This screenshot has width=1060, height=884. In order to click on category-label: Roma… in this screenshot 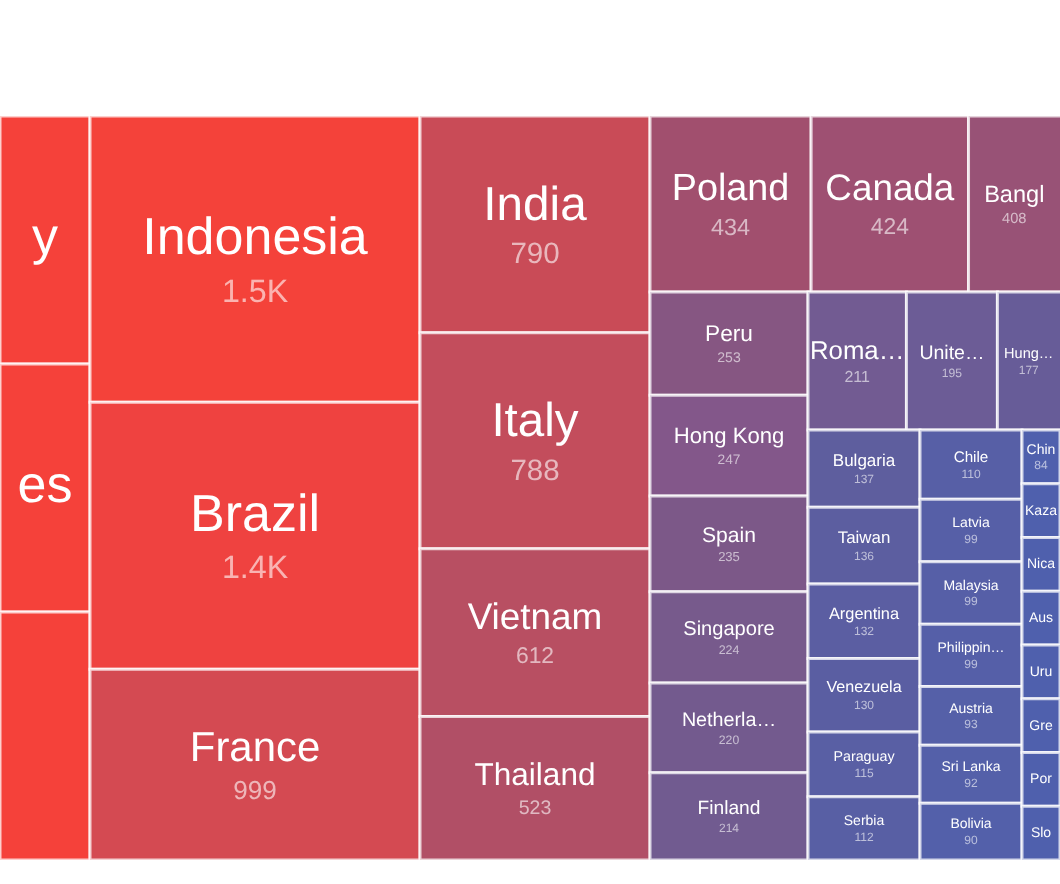, I will do `click(857, 349)`.